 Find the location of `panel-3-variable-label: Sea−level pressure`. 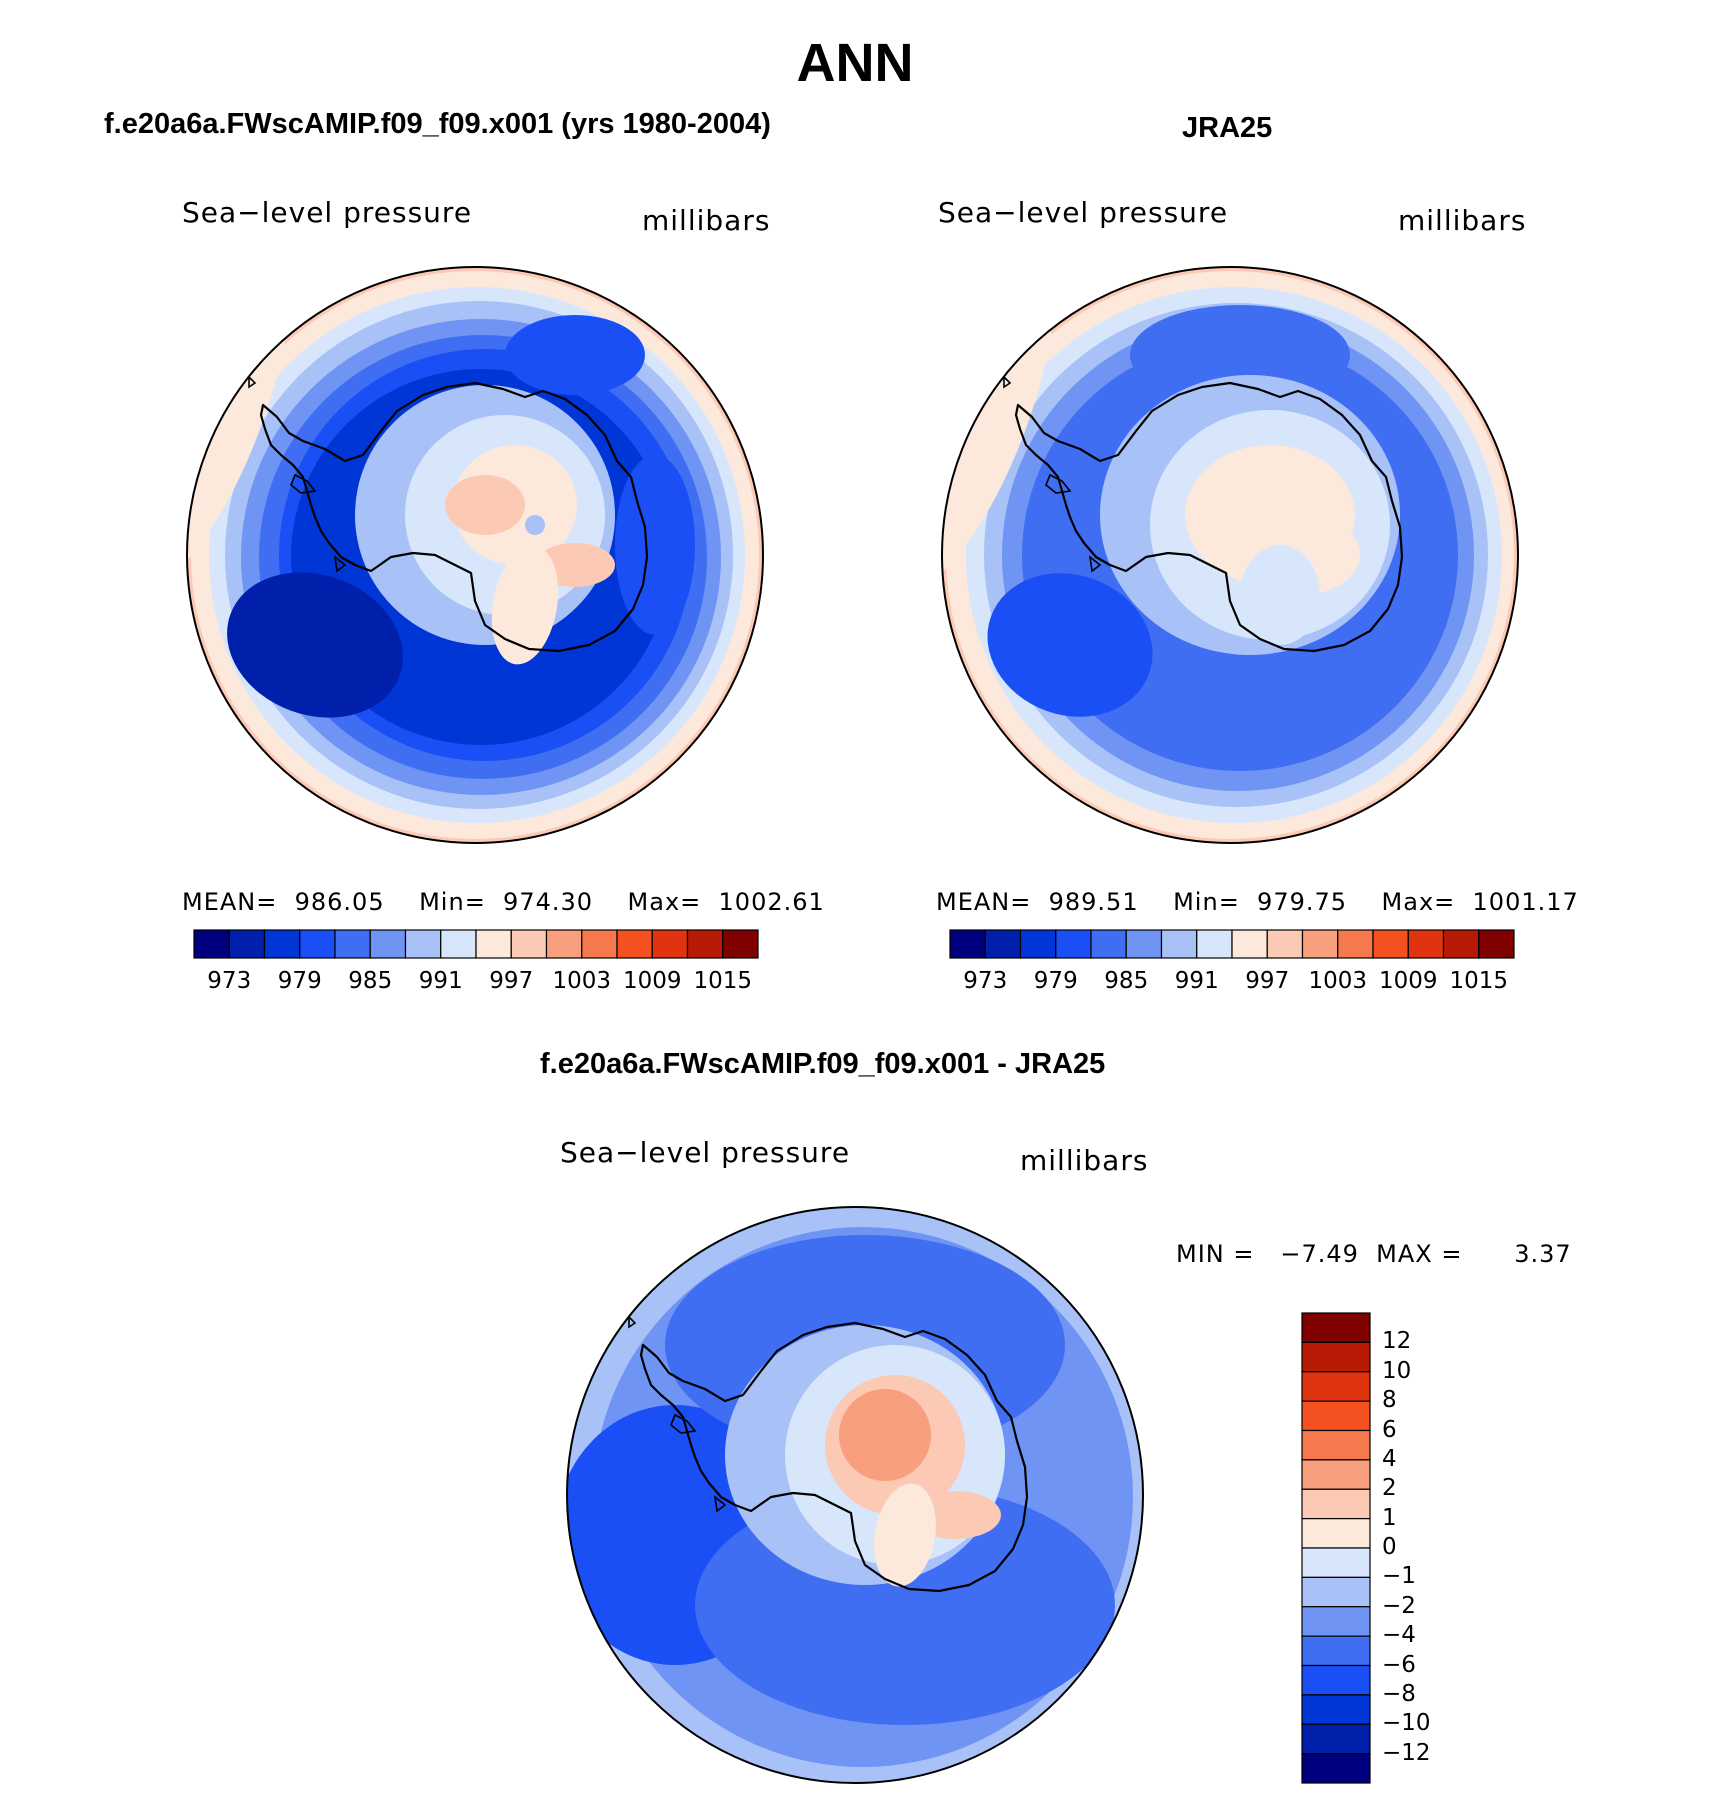

panel-3-variable-label: Sea−level pressure is located at coordinates (705, 1152).